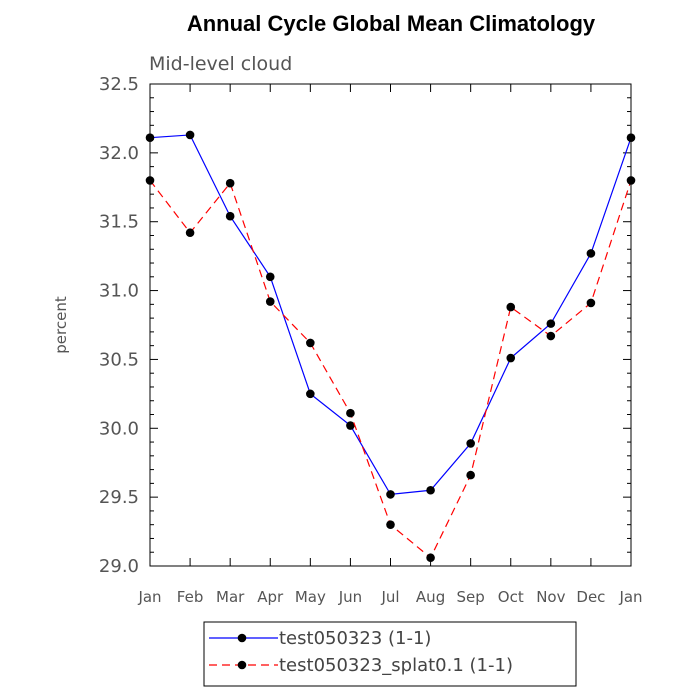 This screenshot has height=700, width=700. I want to click on y-tick-label: 32.5, so click(119, 84).